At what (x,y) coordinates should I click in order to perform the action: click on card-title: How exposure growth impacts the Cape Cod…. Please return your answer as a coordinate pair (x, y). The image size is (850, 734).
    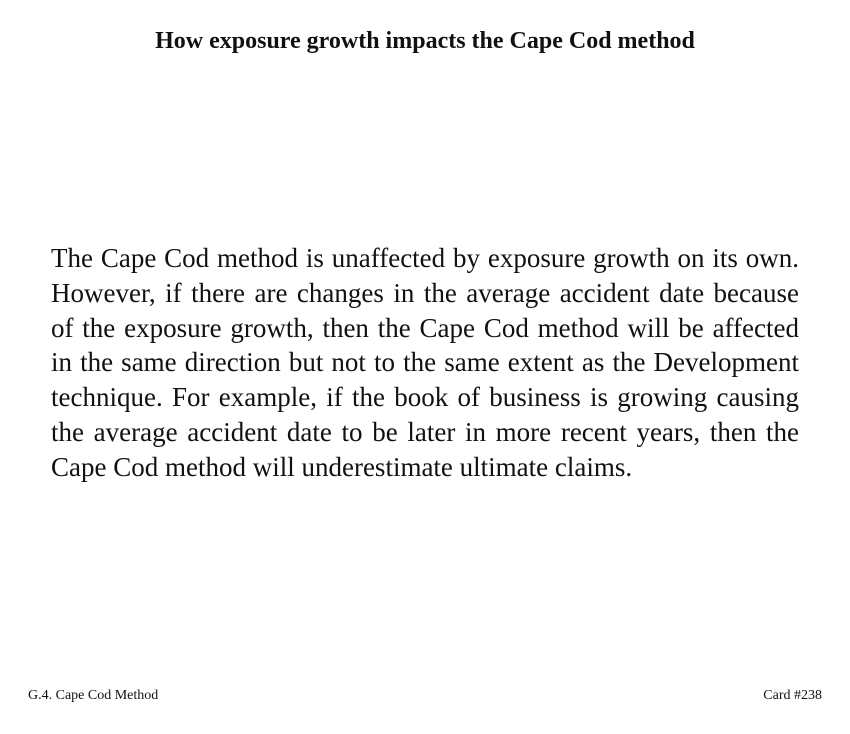
    Looking at the image, I should click on (425, 41).